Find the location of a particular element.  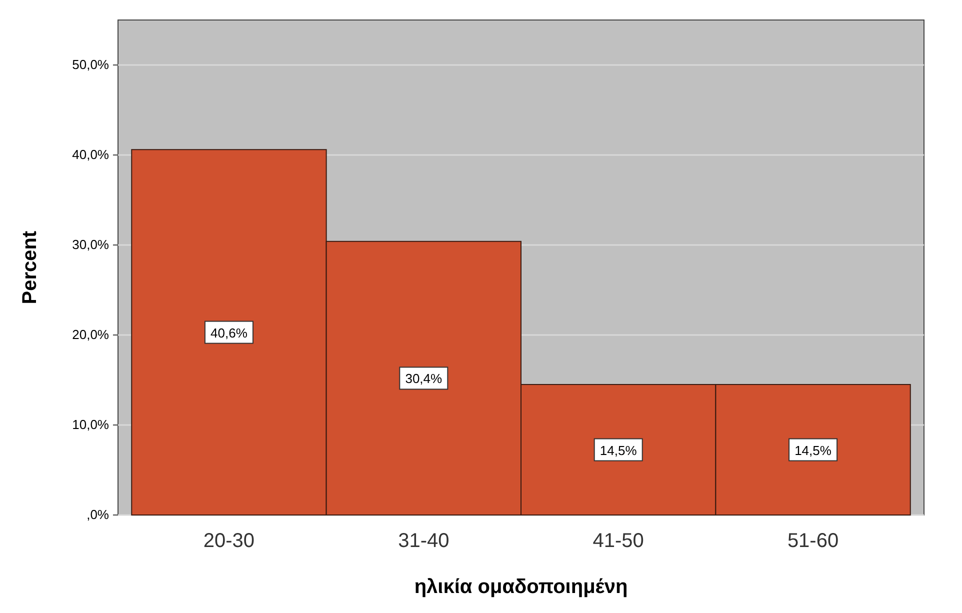

y-tick-label: 30,0% is located at coordinates (91, 244).